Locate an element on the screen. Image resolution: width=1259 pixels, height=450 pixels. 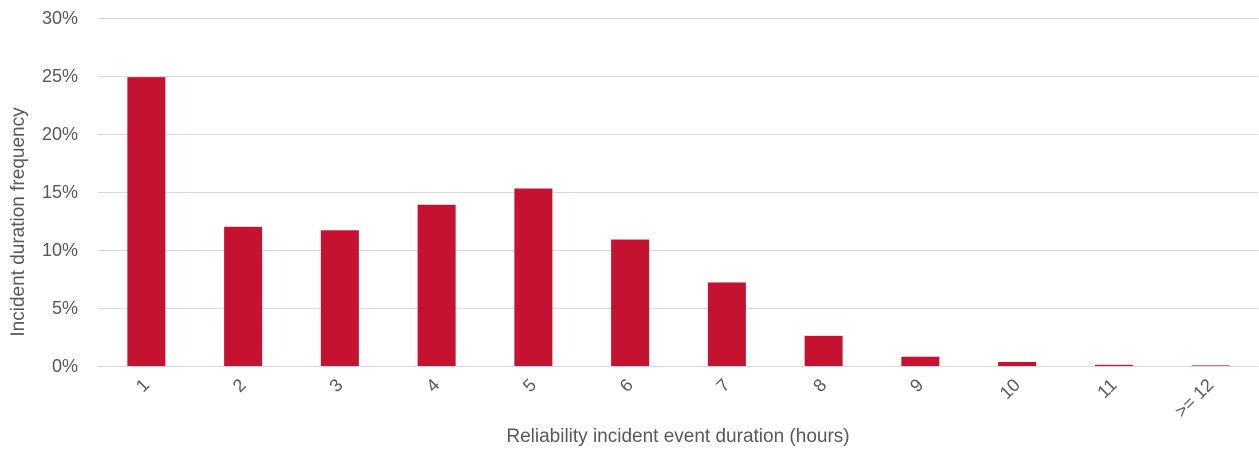
y-tick-label: 10% is located at coordinates (60, 250).